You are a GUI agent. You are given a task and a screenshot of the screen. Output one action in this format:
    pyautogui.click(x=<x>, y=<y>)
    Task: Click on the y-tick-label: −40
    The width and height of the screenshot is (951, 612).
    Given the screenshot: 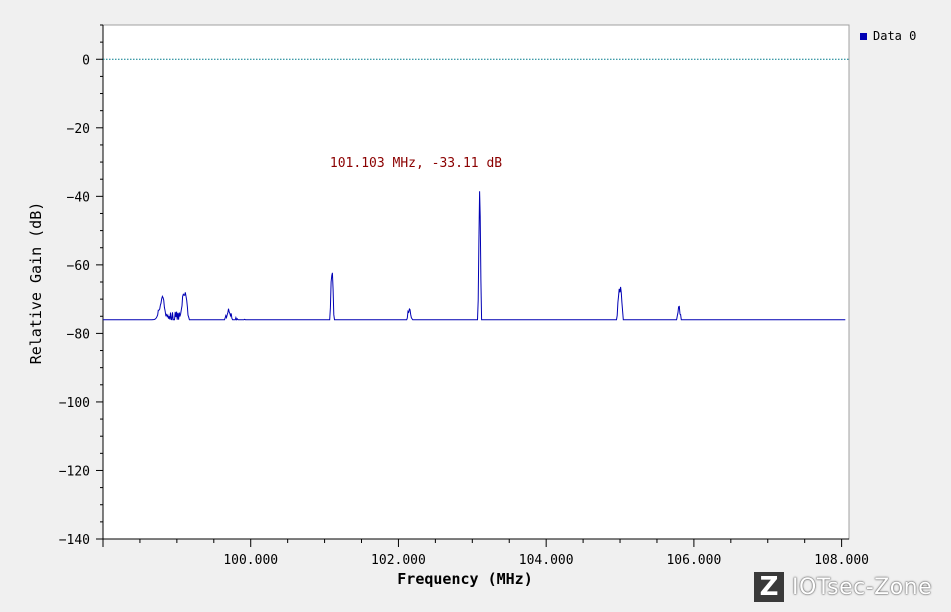 What is the action you would take?
    pyautogui.click(x=78, y=197)
    